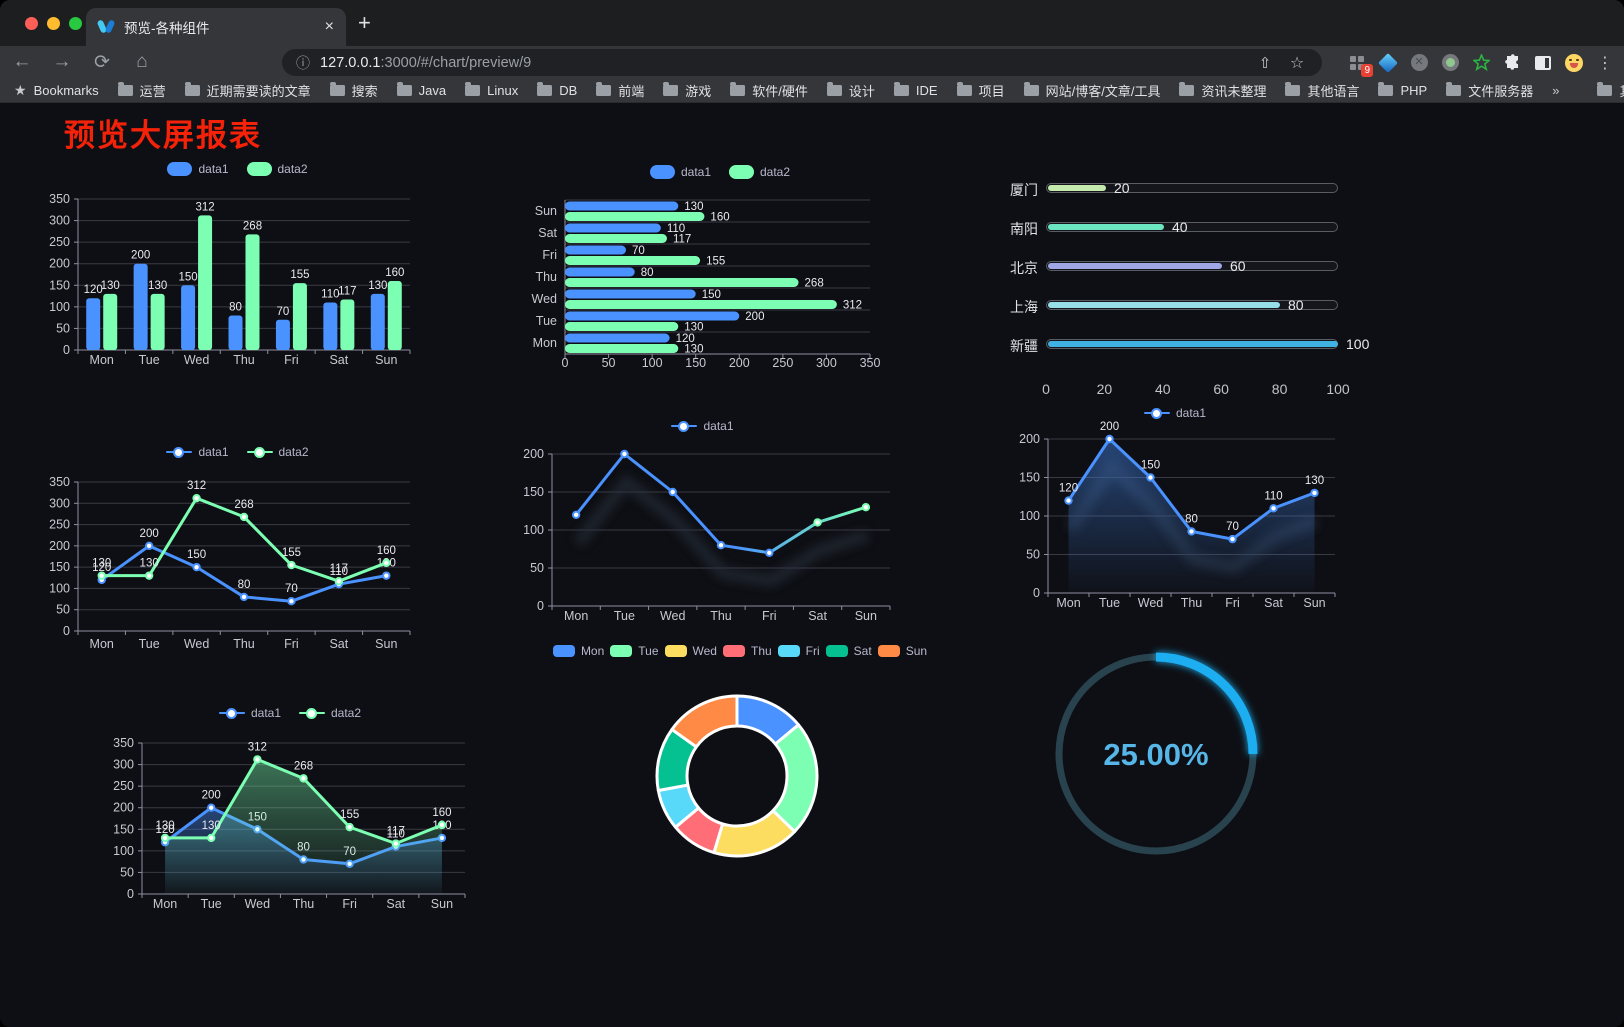 The height and width of the screenshot is (1027, 1624). Describe the element at coordinates (247, 90) in the screenshot. I see `bookmark-item: 近期需要读的文章` at that location.